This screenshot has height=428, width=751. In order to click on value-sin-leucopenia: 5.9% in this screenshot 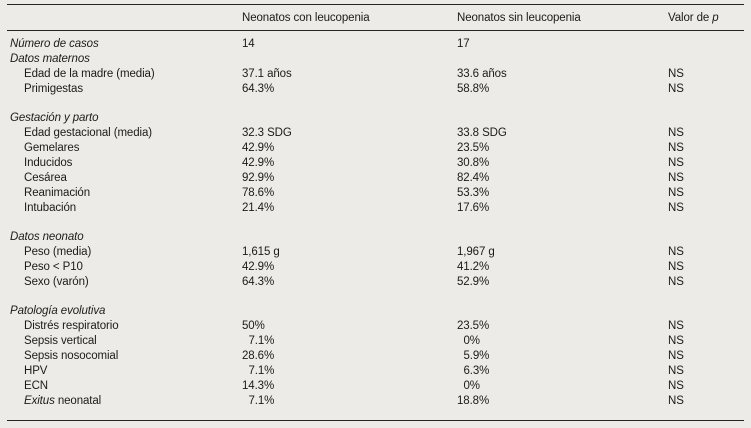, I will do `click(476, 356)`.